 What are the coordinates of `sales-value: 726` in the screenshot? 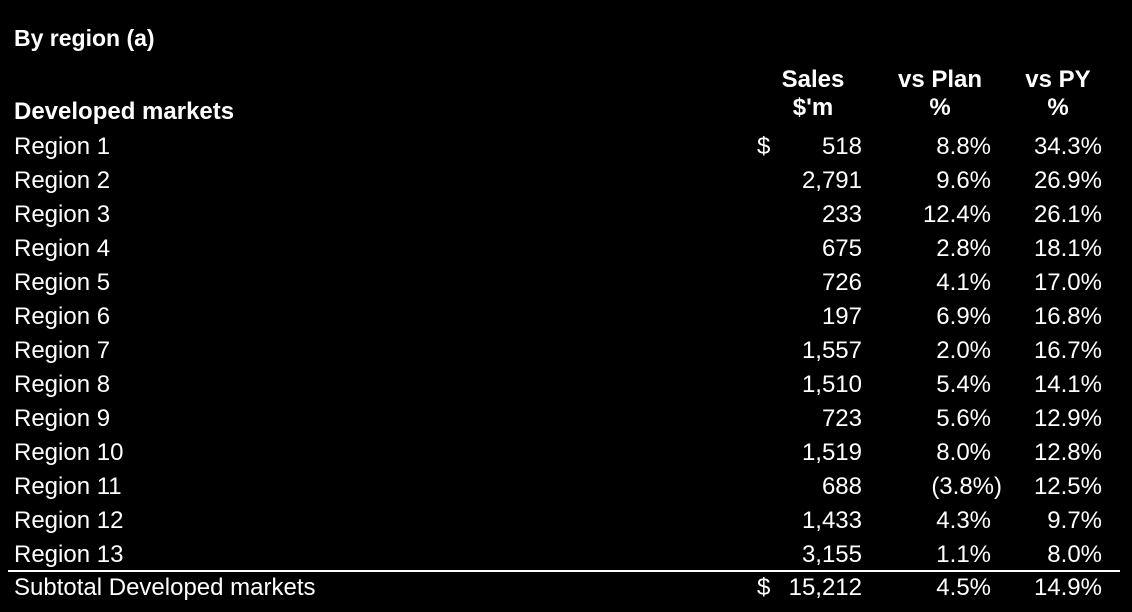 It's located at (841, 282).